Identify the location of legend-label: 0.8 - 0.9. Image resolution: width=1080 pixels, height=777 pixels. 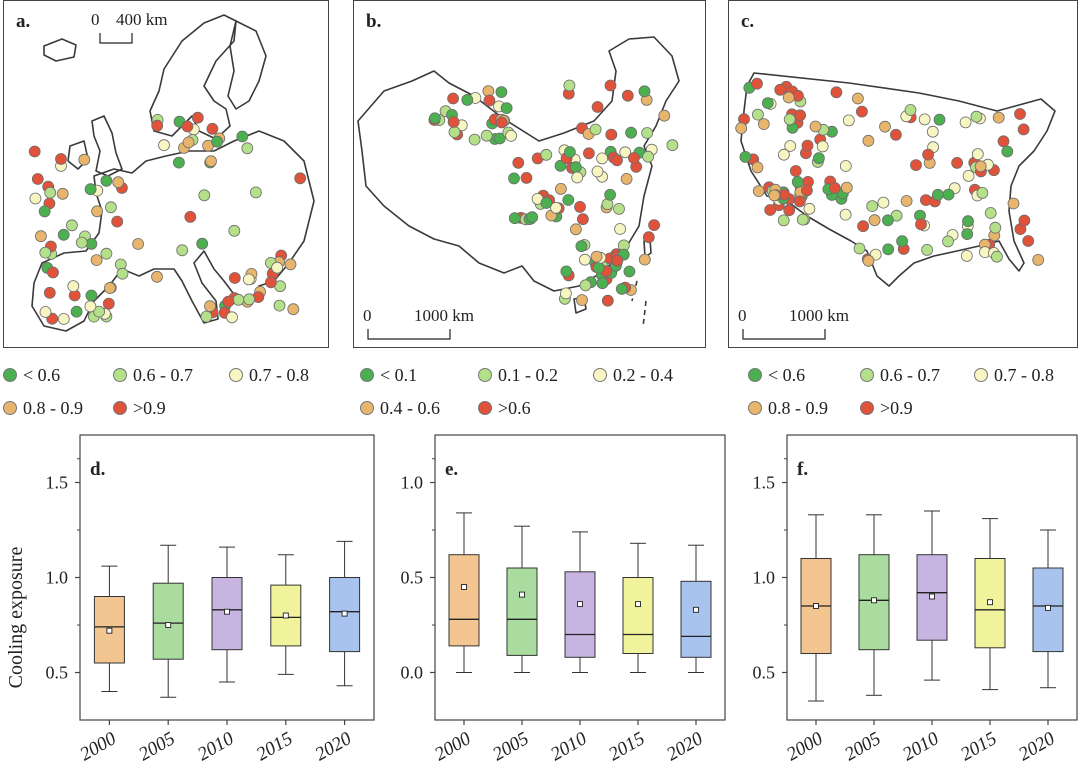
(53, 408).